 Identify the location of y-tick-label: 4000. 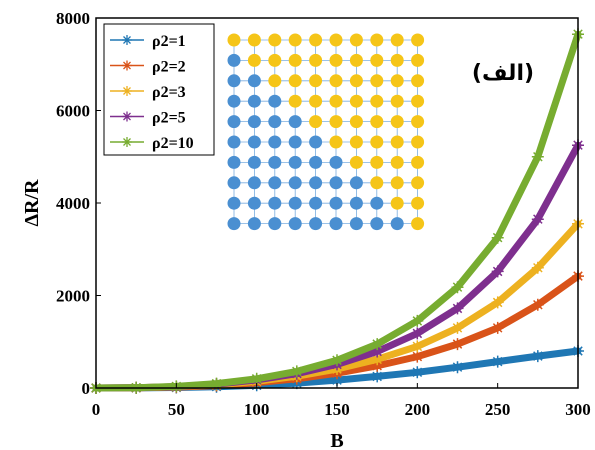
(73, 203).